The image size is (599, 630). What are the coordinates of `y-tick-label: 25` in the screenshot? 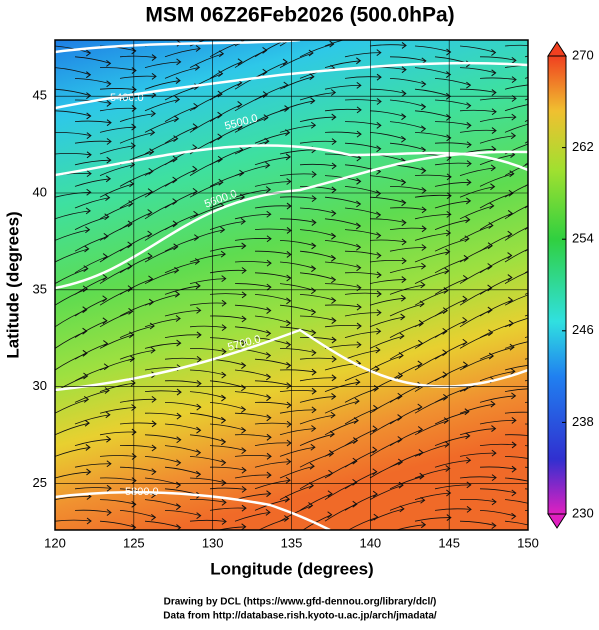 It's located at (40, 482).